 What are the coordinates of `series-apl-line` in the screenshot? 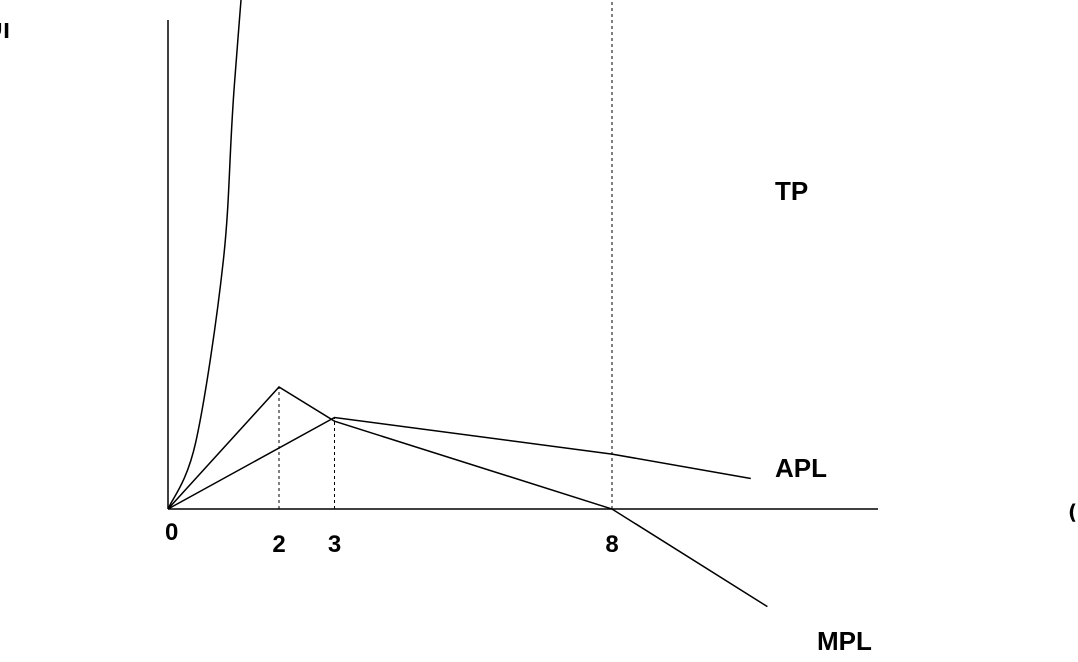 It's located at (459, 464).